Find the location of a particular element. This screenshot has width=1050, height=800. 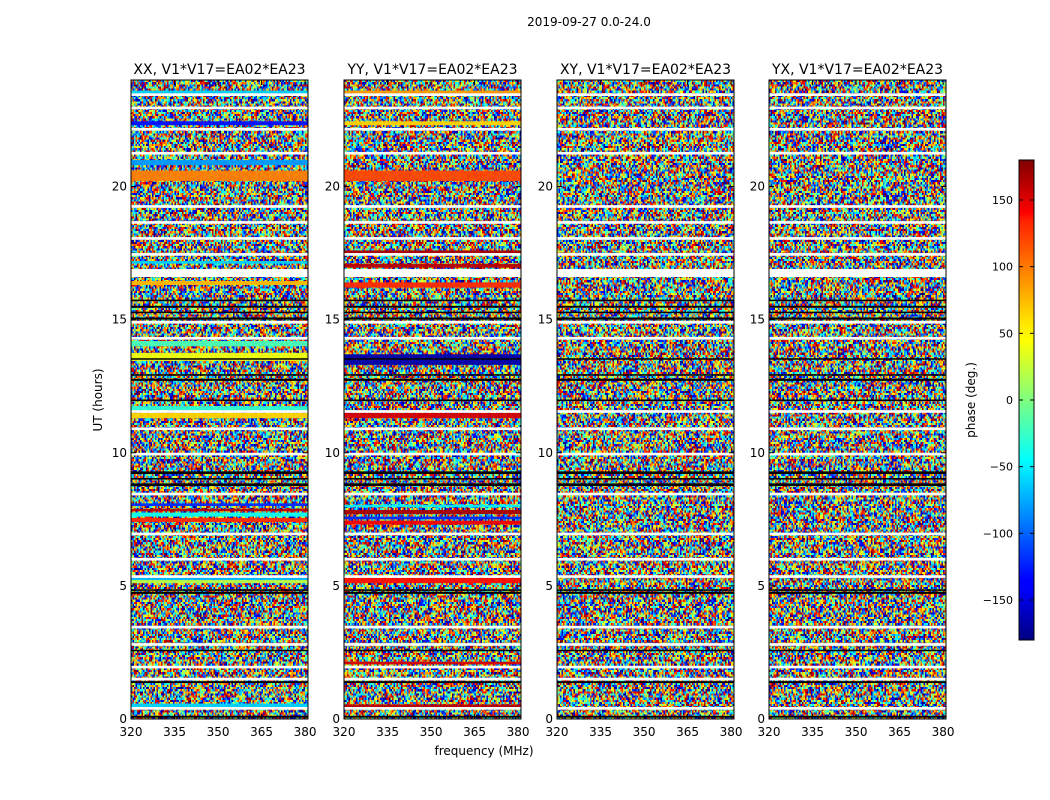

y-axis-label: UT (hours) is located at coordinates (98, 399).